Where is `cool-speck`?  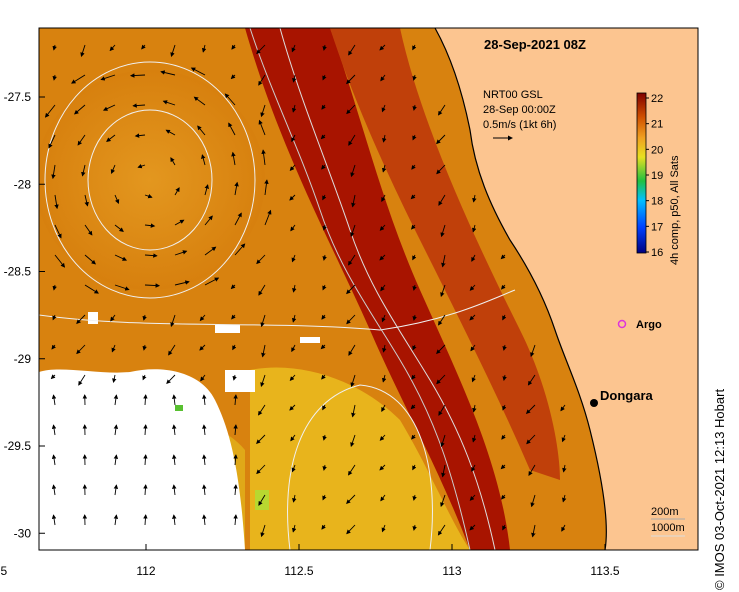 cool-speck is located at coordinates (179, 408).